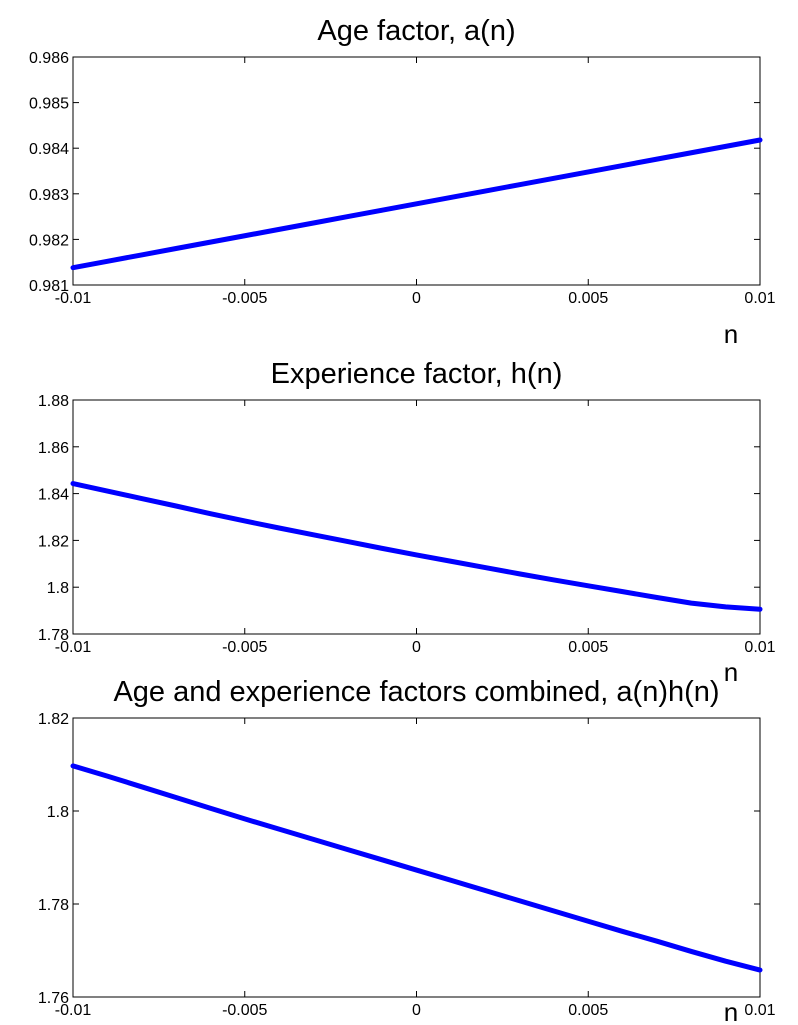  Describe the element at coordinates (53, 448) in the screenshot. I see `y-tick-label: 1.86` at that location.